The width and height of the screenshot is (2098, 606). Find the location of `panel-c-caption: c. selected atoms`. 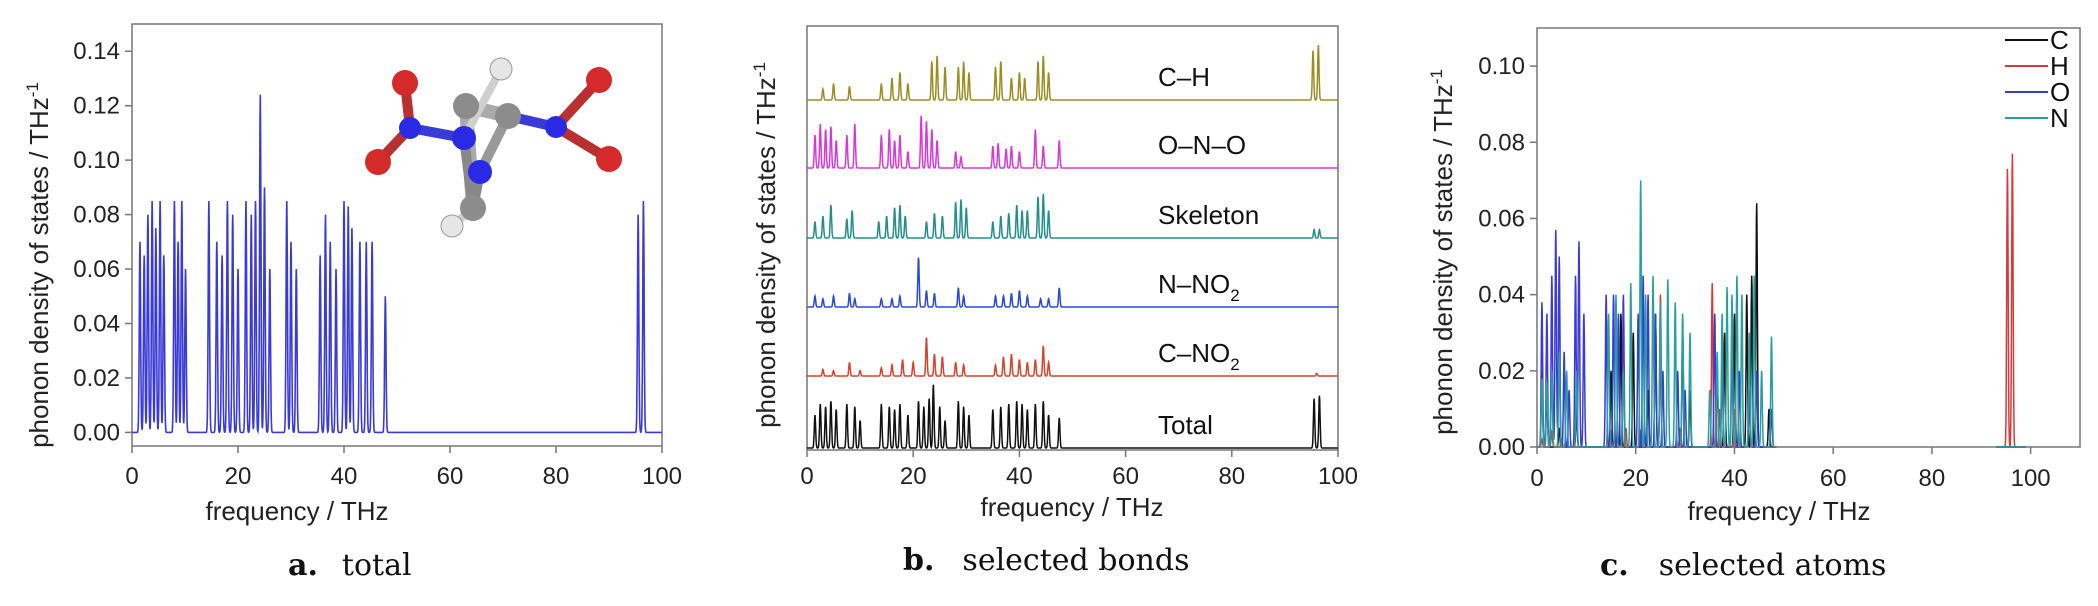

panel-c-caption: c. selected atoms is located at coordinates (1743, 565).